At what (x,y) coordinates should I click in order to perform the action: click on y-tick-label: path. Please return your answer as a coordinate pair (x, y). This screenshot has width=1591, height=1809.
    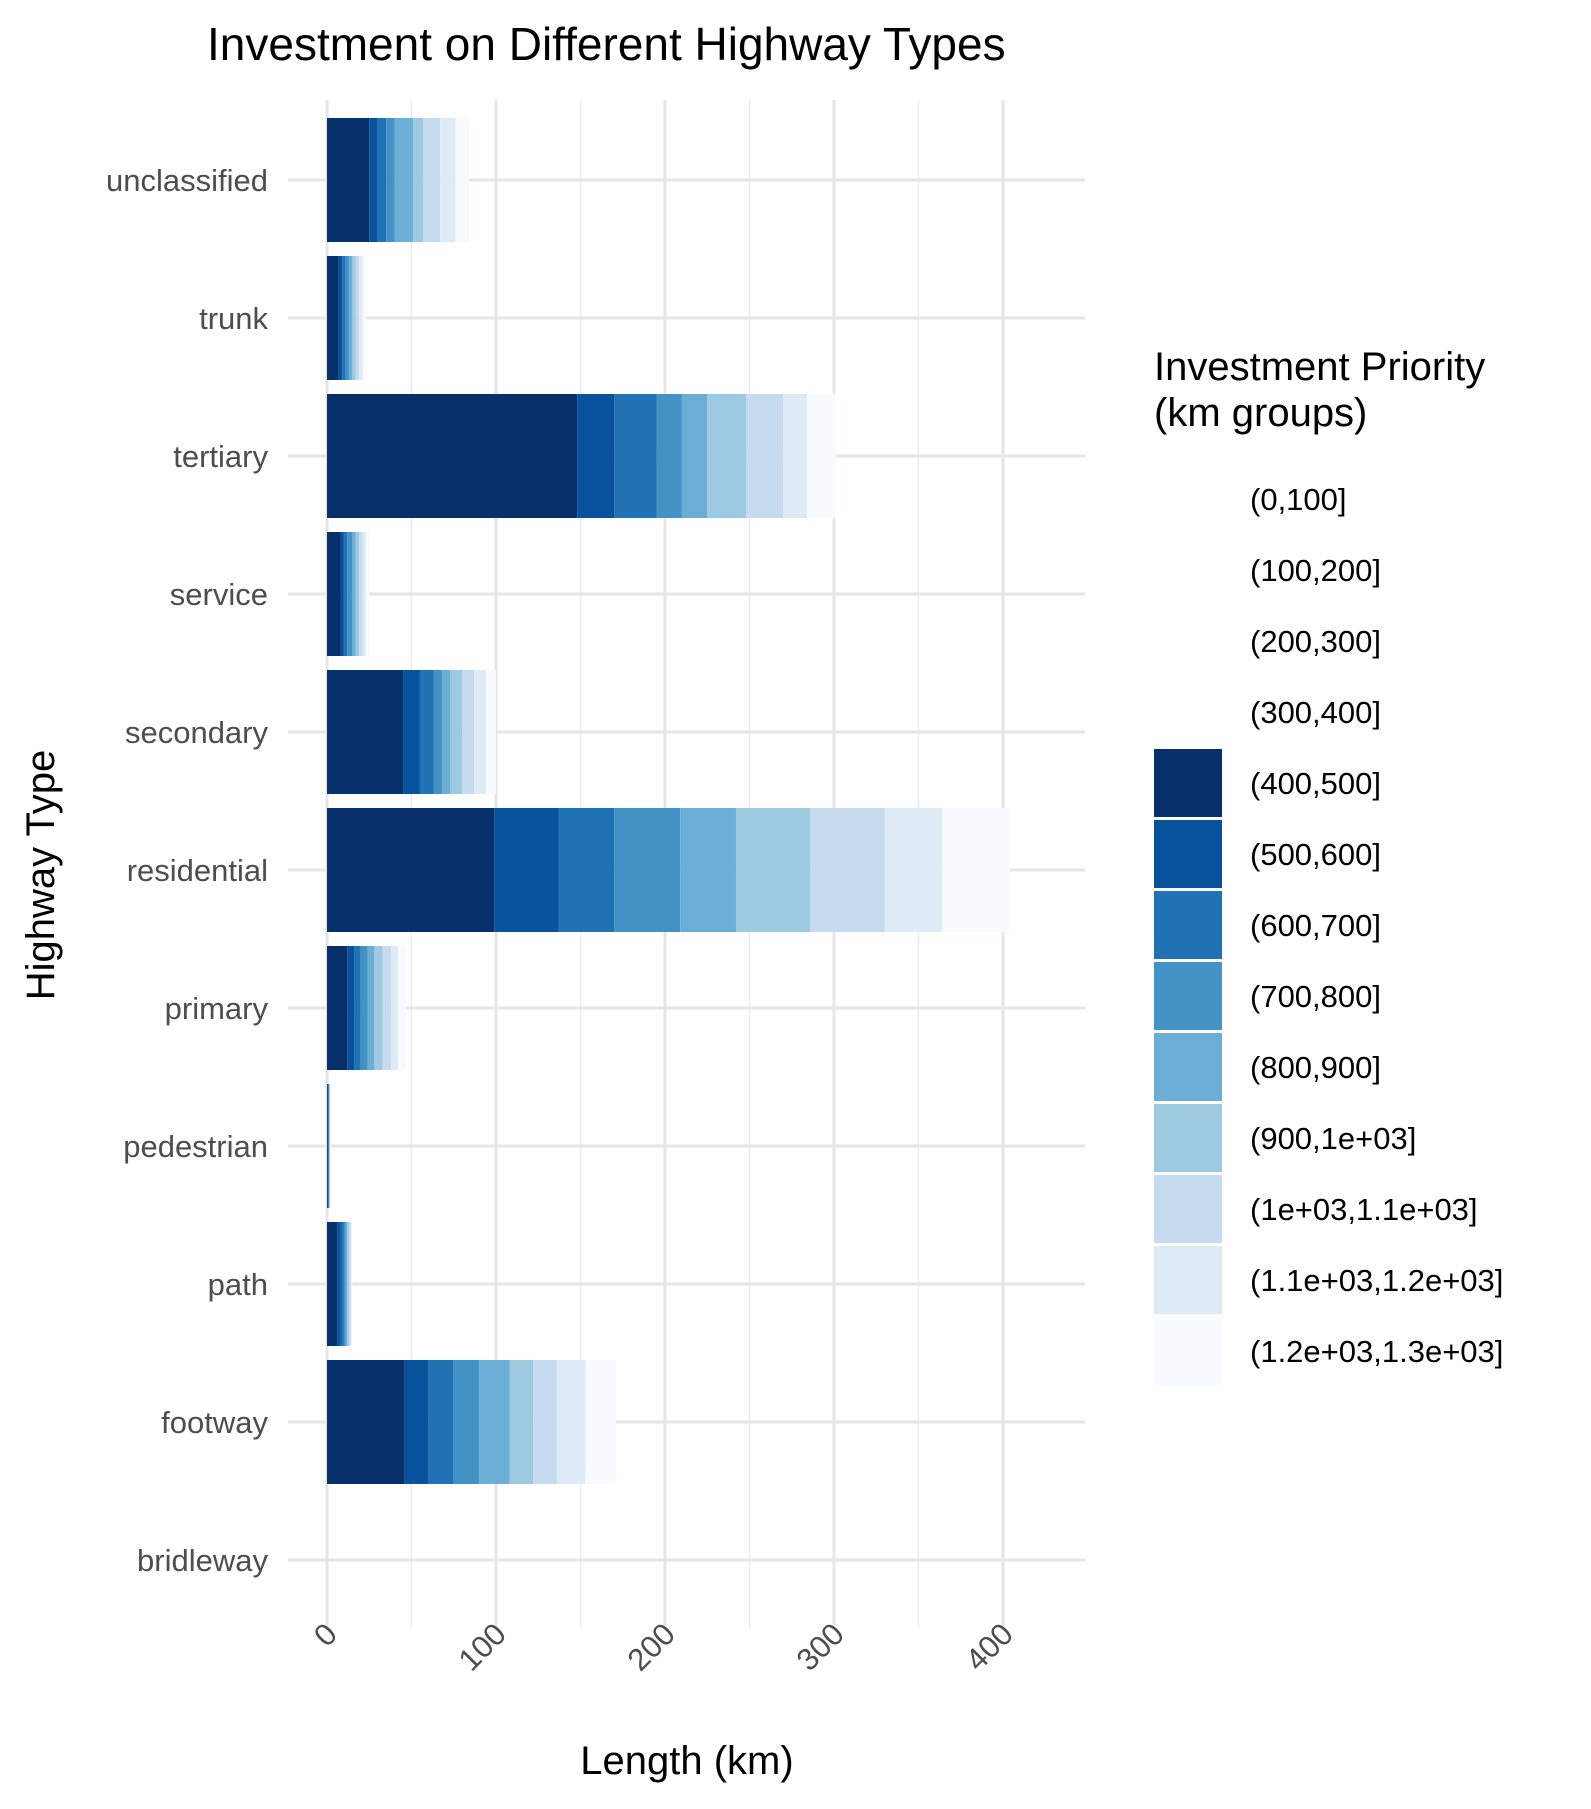
    Looking at the image, I should click on (238, 1284).